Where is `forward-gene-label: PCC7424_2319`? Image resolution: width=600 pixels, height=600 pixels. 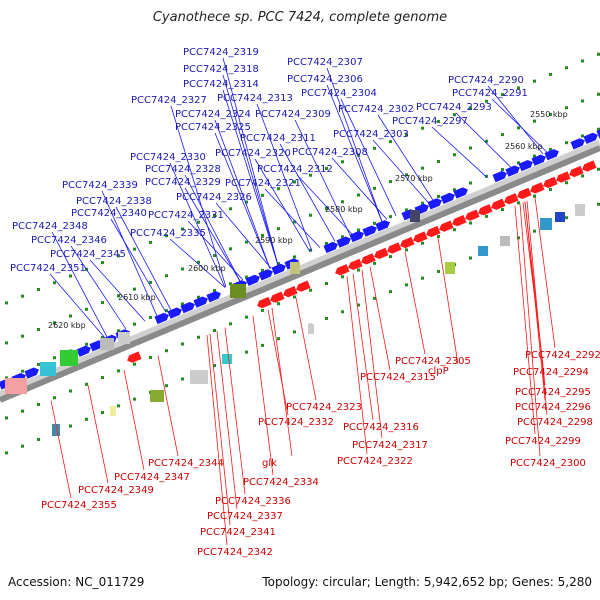
forward-gene-label: PCC7424_2319 is located at coordinates (221, 52).